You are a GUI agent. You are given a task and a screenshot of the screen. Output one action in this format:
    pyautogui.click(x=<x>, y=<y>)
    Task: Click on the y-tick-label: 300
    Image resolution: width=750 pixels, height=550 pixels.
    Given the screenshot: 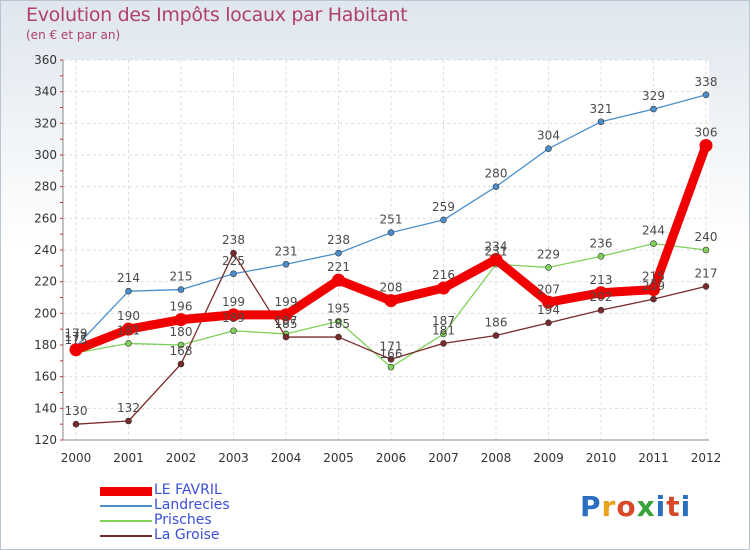 What is the action you would take?
    pyautogui.click(x=45, y=155)
    